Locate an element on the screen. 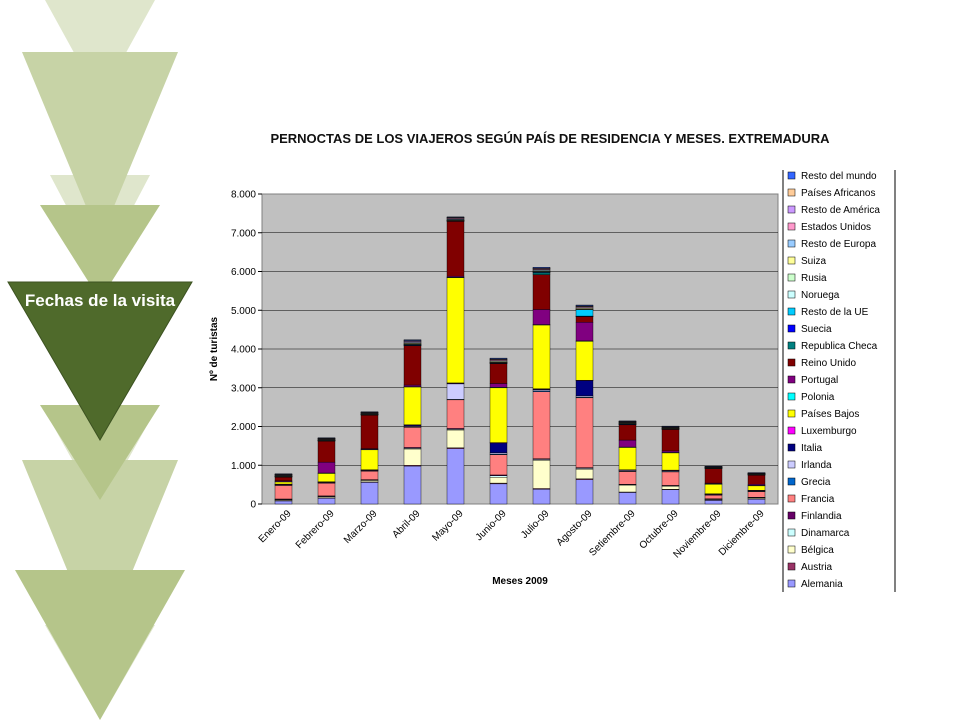 This screenshot has width=960, height=720. legend-label: Republica Checa is located at coordinates (839, 346).